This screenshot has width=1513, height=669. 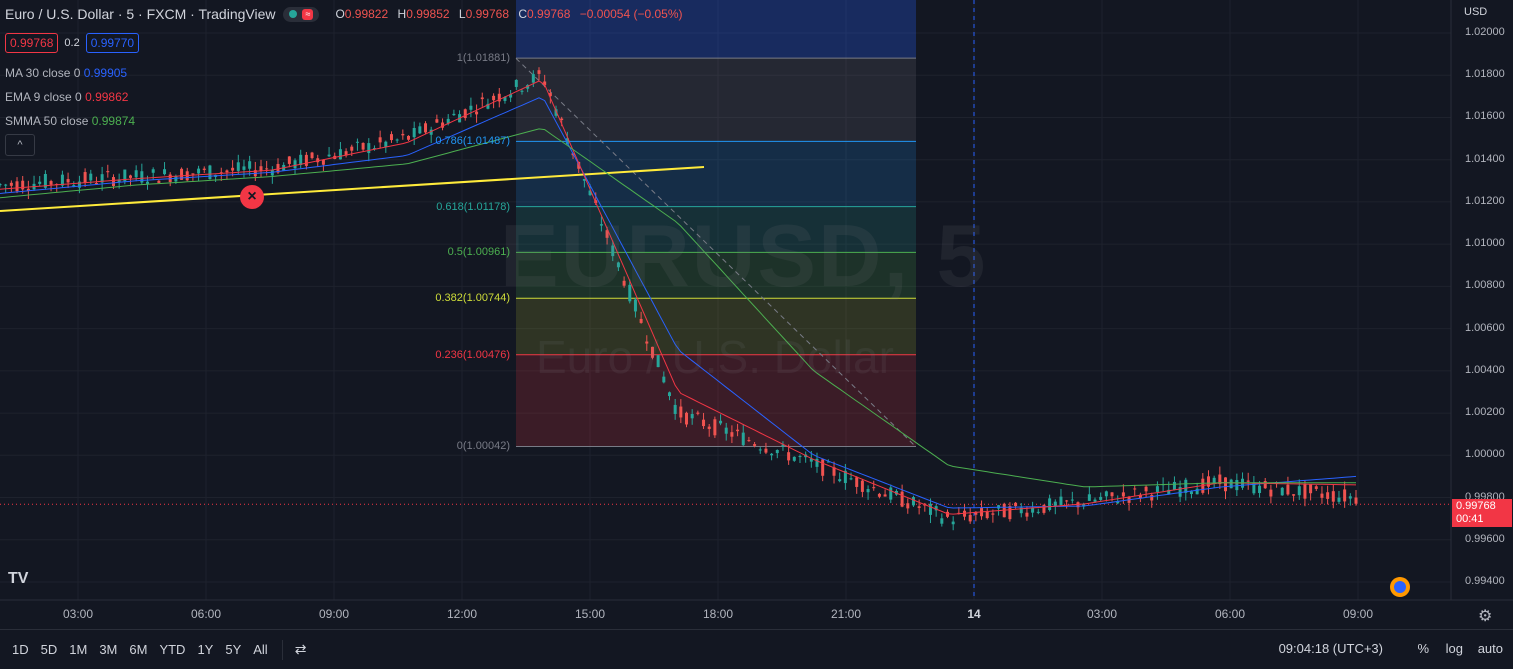 I want to click on fib-level-label: 0(1.00042), so click(x=483, y=446).